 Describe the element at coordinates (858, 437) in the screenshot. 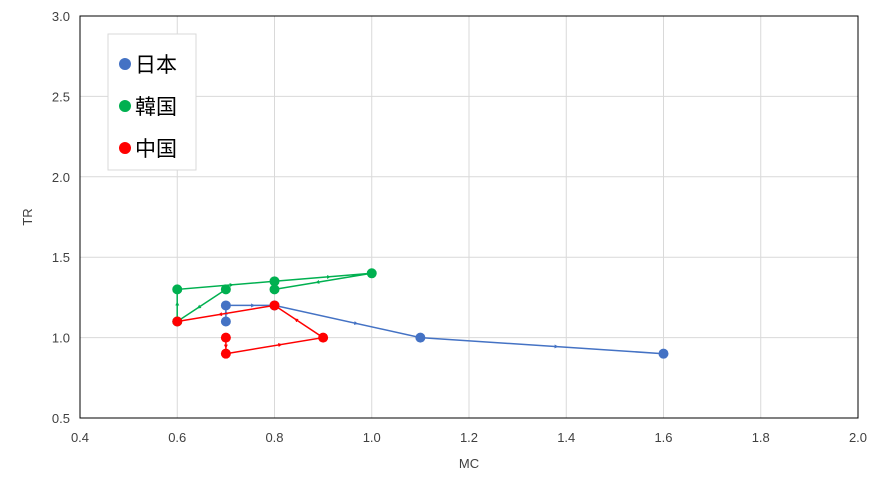

I see `x-tick-label: 2.0` at that location.